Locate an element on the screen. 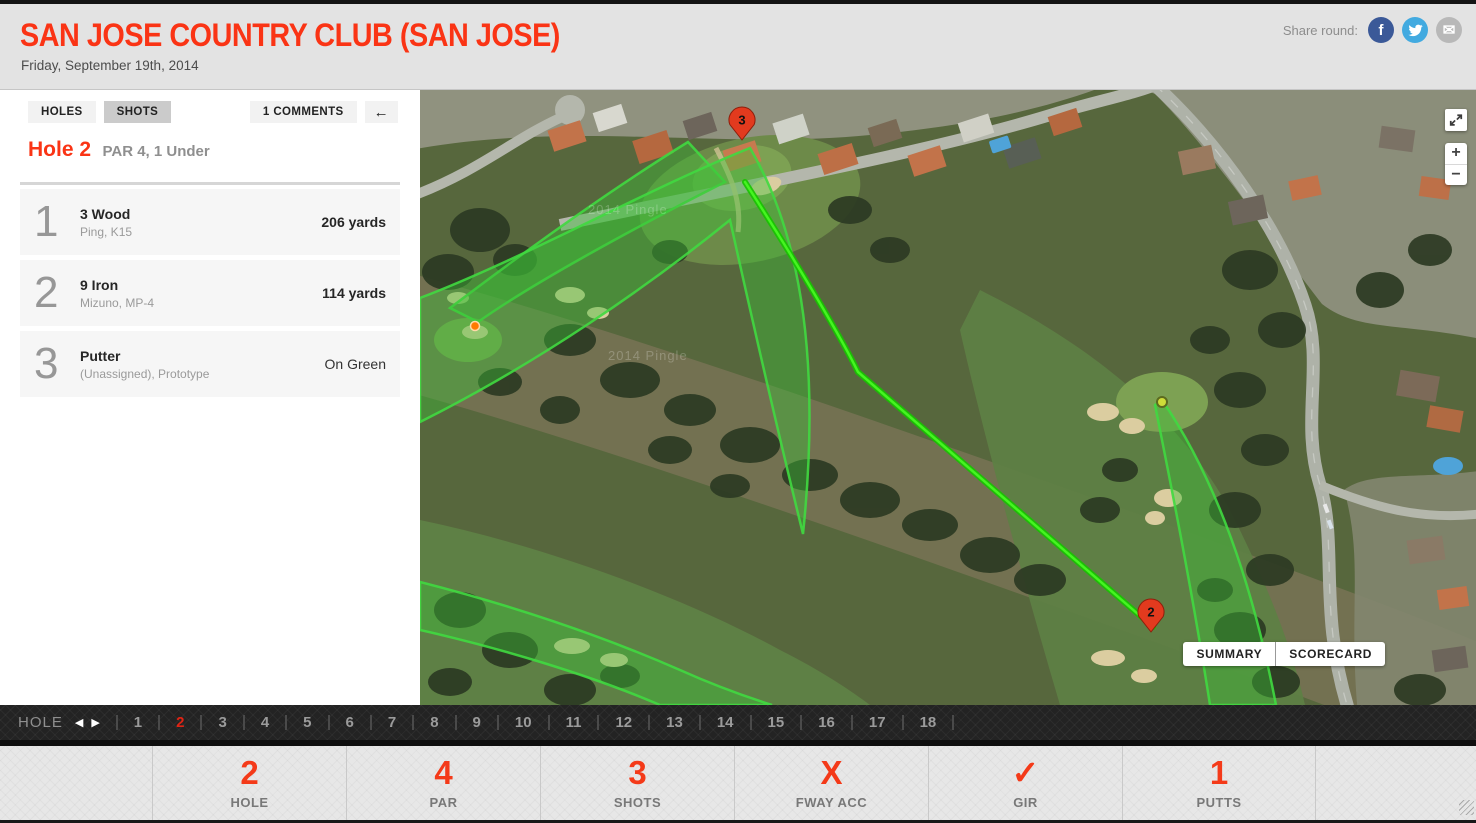  svg-text: 2 is located at coordinates (1150, 612).